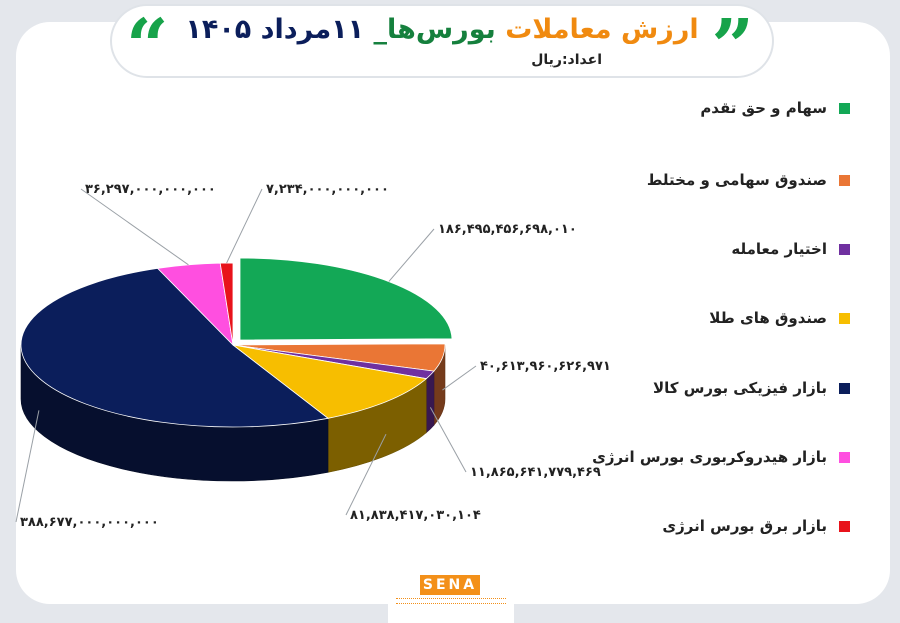 The width and height of the screenshot is (900, 623). I want to click on footer-logo-area: SENA, so click(451, 594).